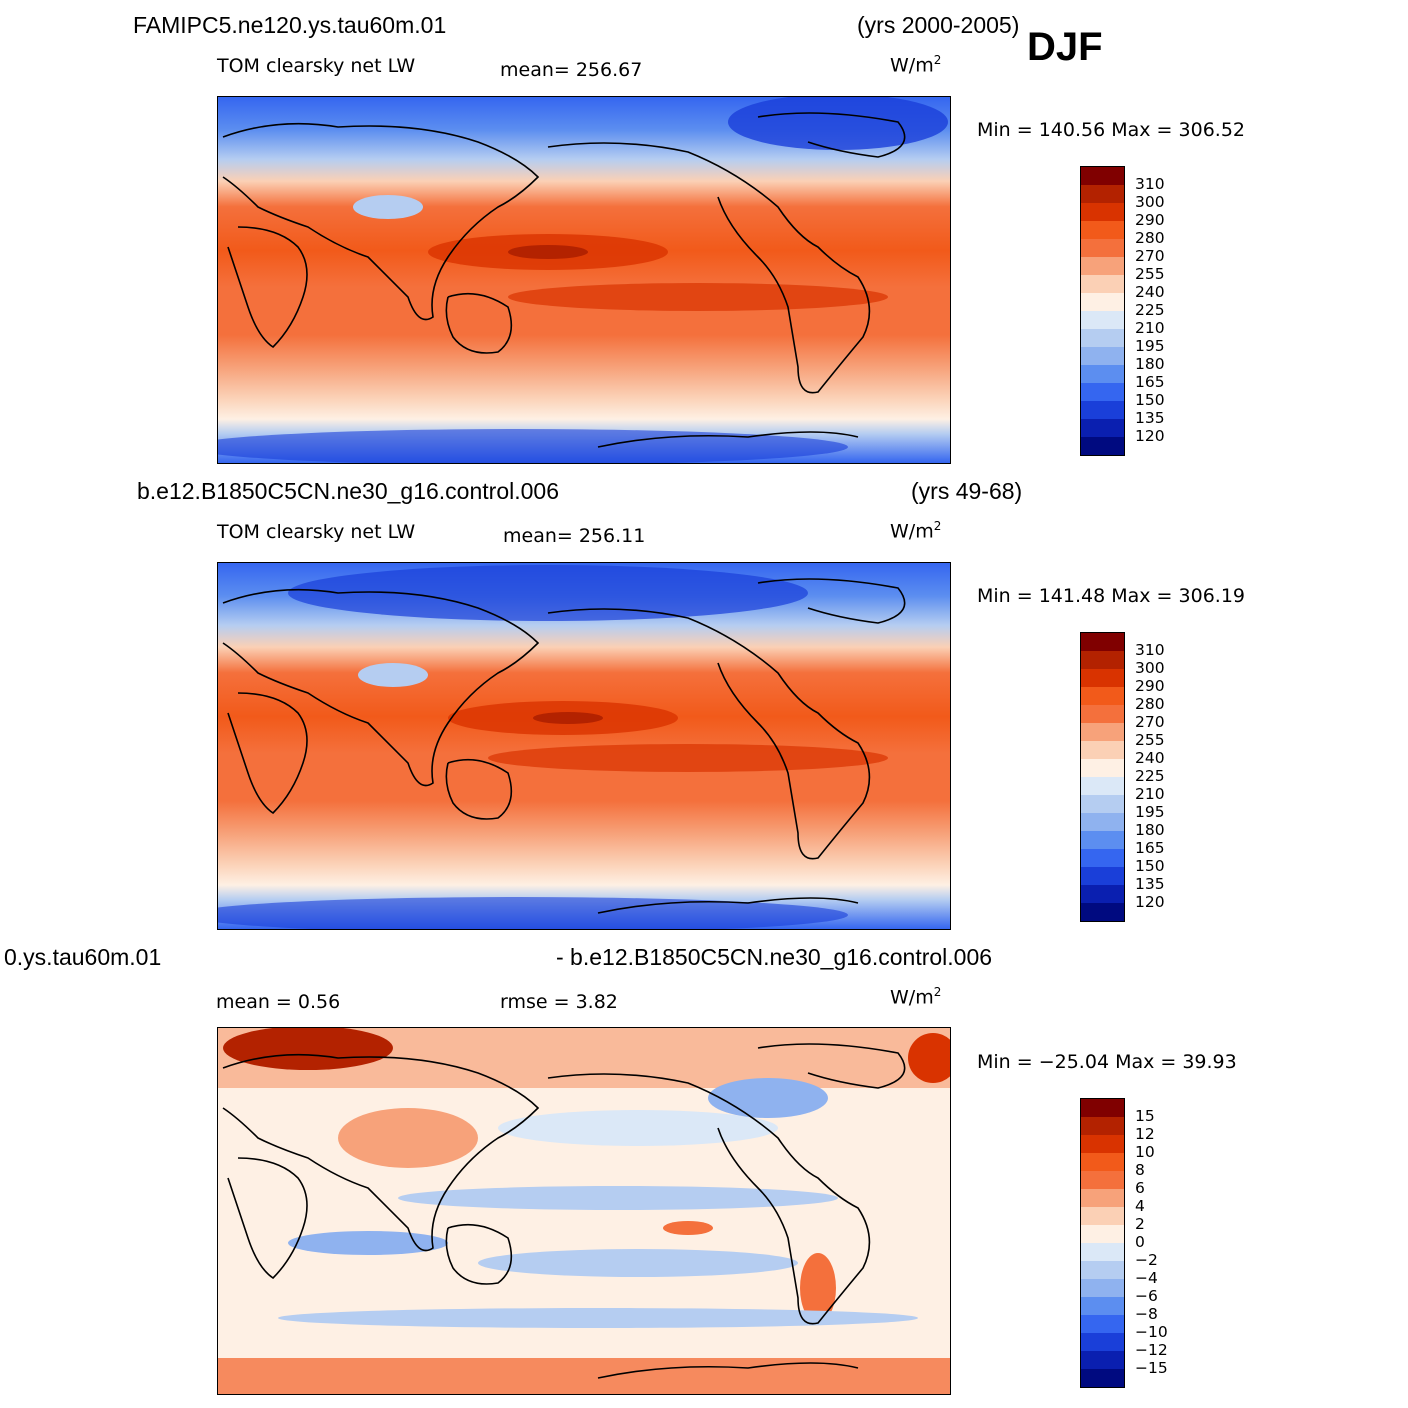 This screenshot has width=1408, height=1408. What do you see at coordinates (574, 536) in the screenshot?
I see `panel-2-mean-label: mean= 256.11` at bounding box center [574, 536].